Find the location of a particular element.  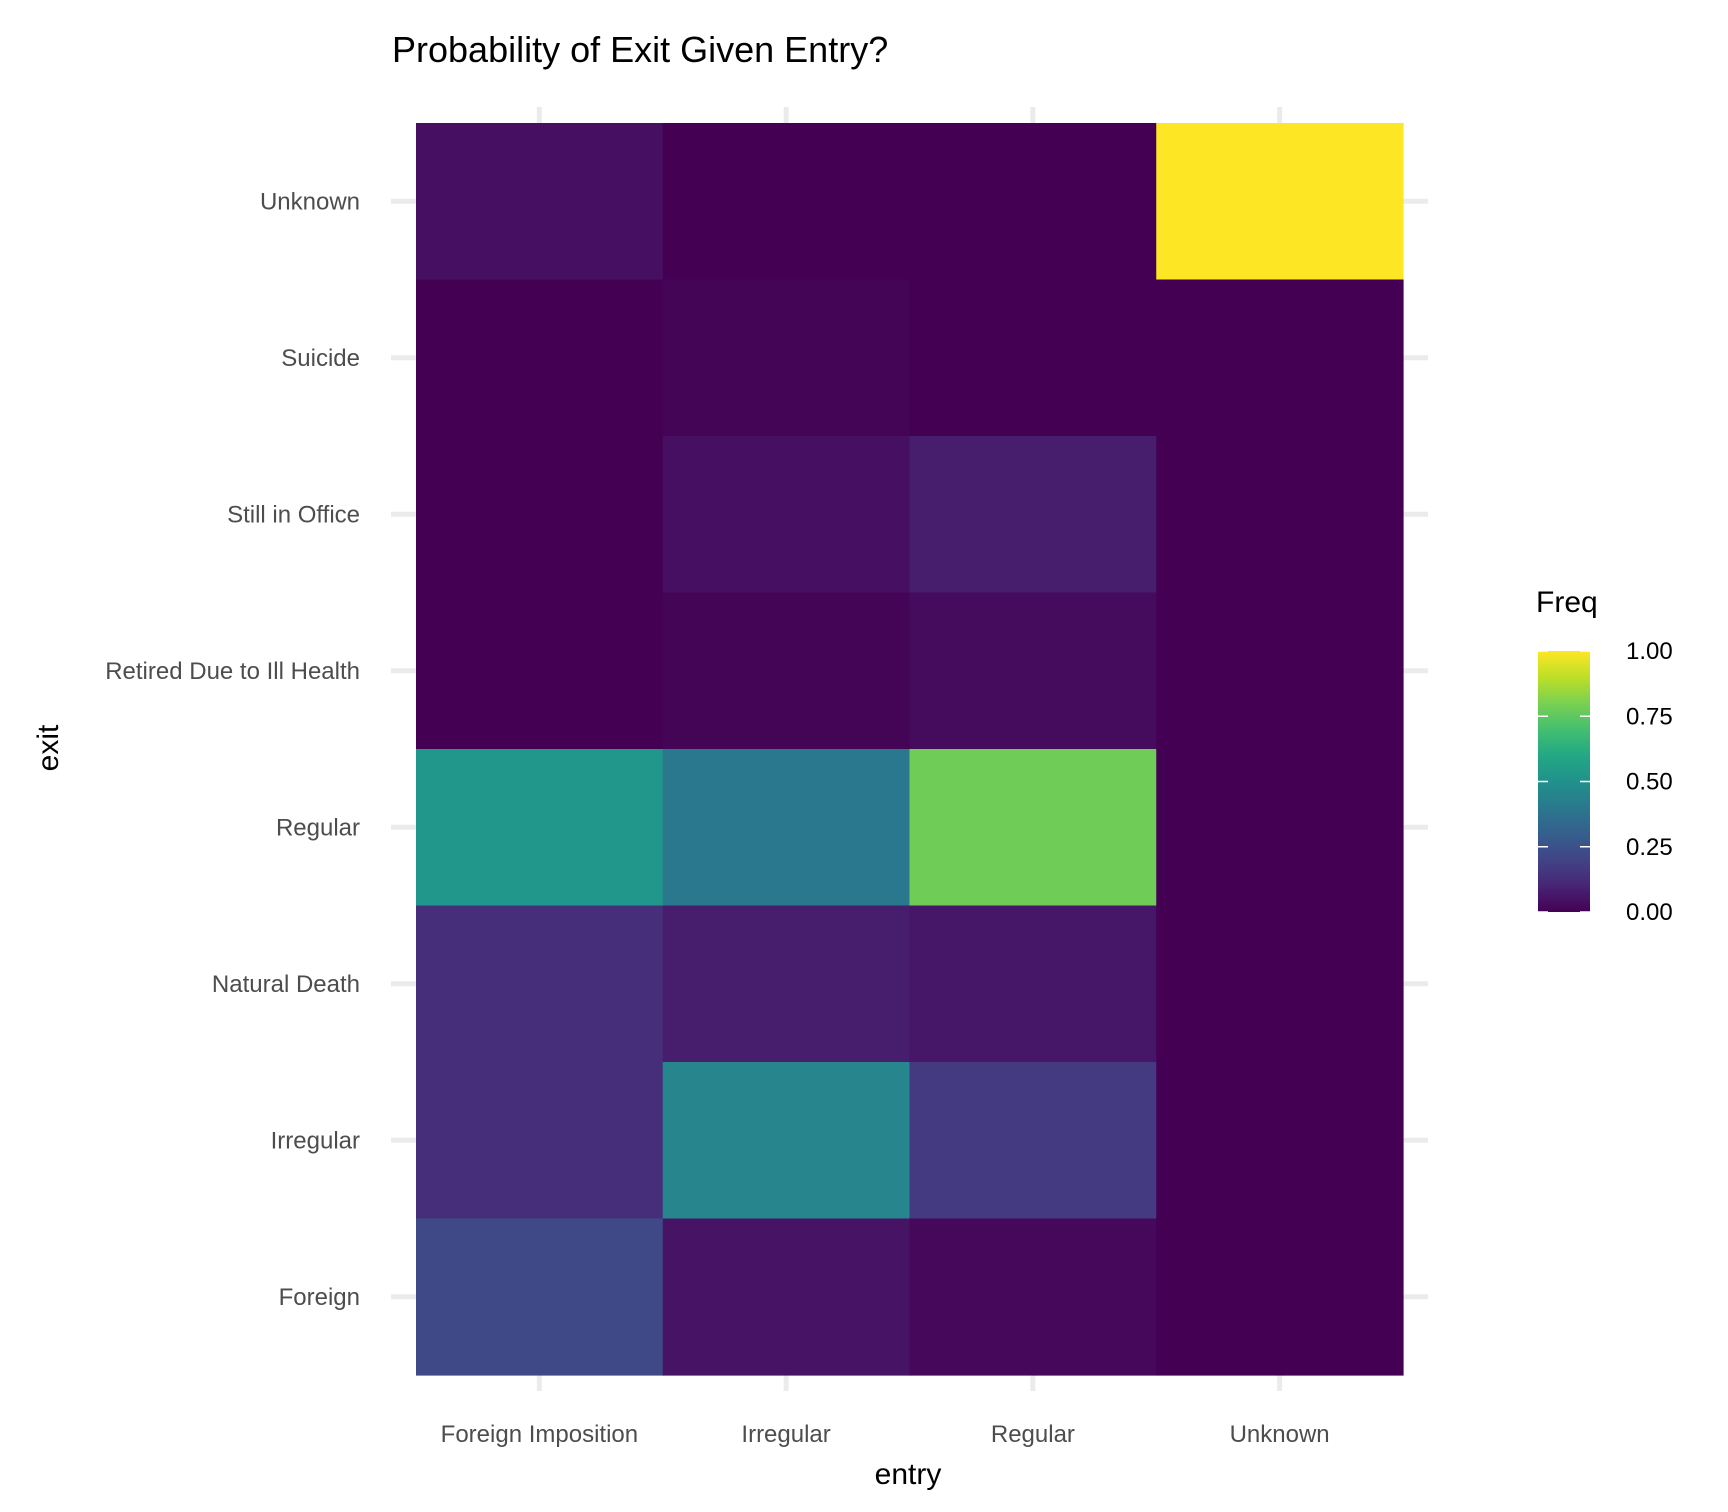

legend-tick-label: 0.75 is located at coordinates (1649, 716).